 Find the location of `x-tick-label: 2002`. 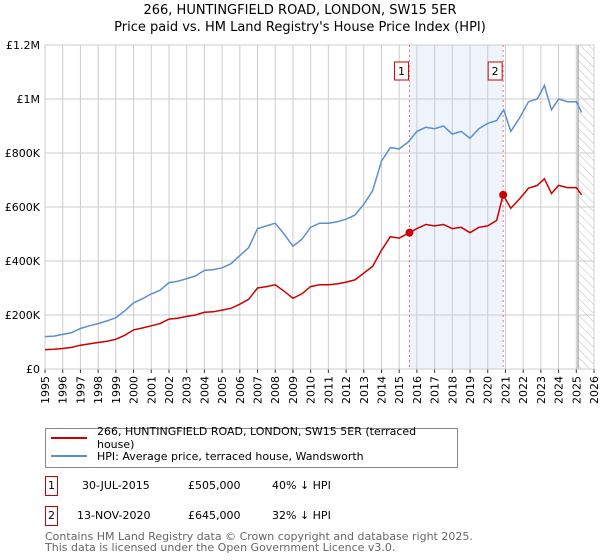

x-tick-label: 2002 is located at coordinates (169, 390).